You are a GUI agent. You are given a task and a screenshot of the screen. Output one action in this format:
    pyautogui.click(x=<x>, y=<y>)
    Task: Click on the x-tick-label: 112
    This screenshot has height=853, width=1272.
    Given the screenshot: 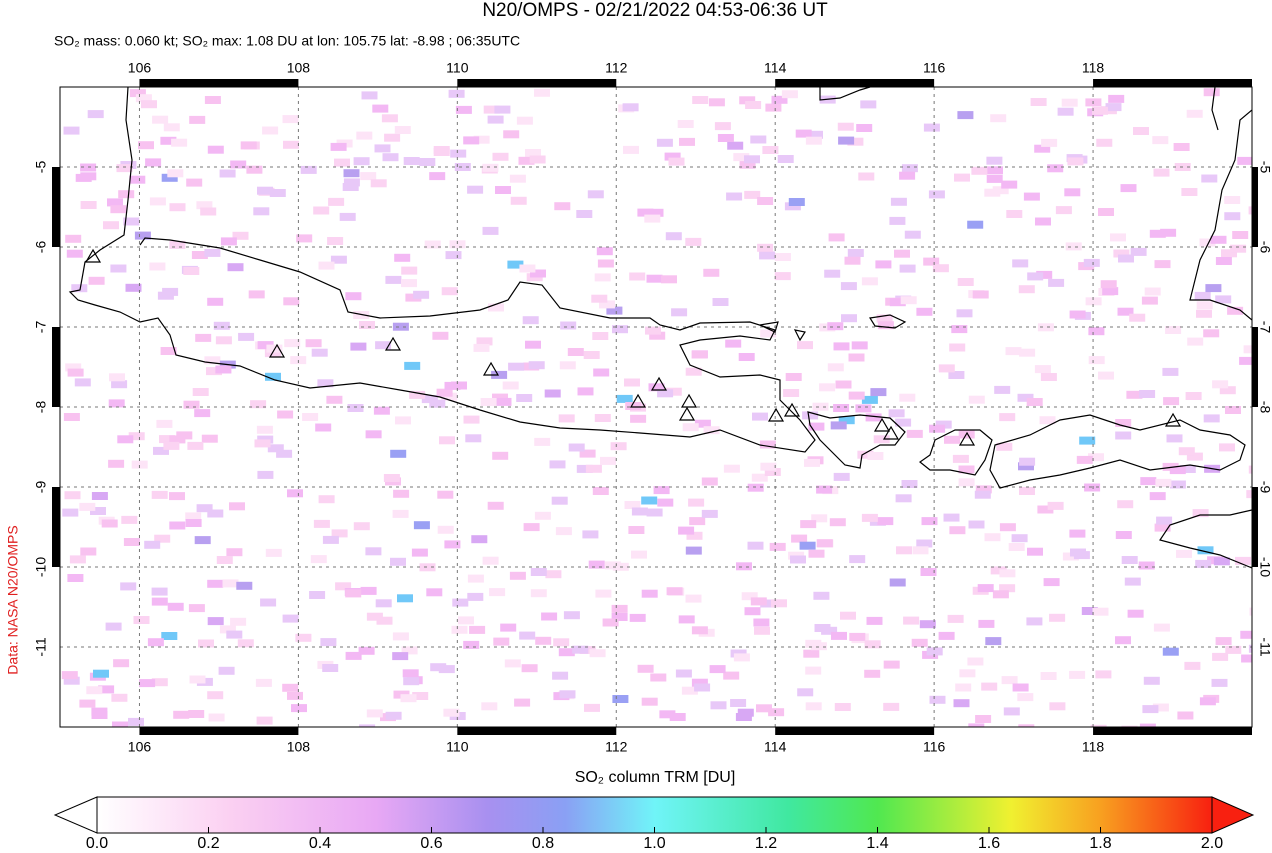 What is the action you would take?
    pyautogui.click(x=616, y=68)
    